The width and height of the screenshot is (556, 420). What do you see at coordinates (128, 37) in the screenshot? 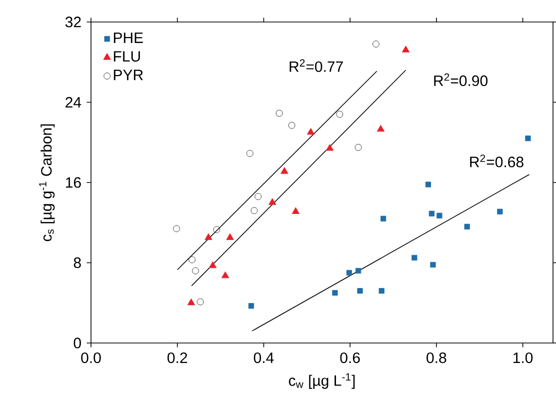
I see `legend-label: PHE` at bounding box center [128, 37].